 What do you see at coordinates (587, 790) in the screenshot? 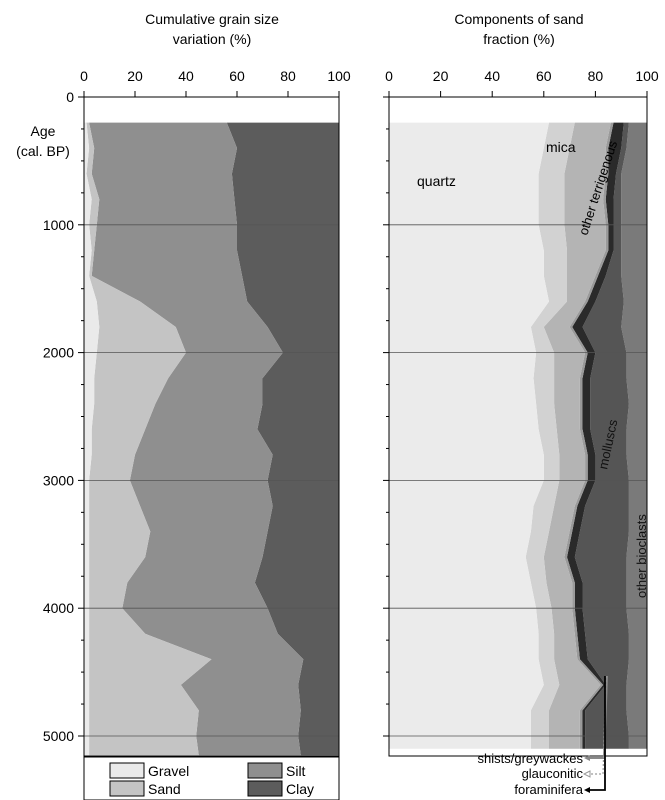
I see `arrowhead-foraminifera` at bounding box center [587, 790].